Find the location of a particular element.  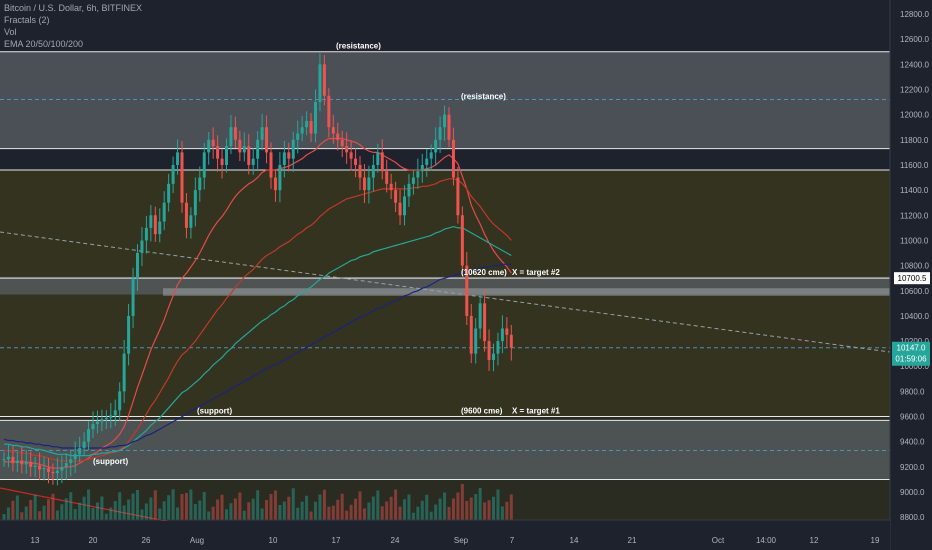

x-tick-label: Aug is located at coordinates (197, 540).